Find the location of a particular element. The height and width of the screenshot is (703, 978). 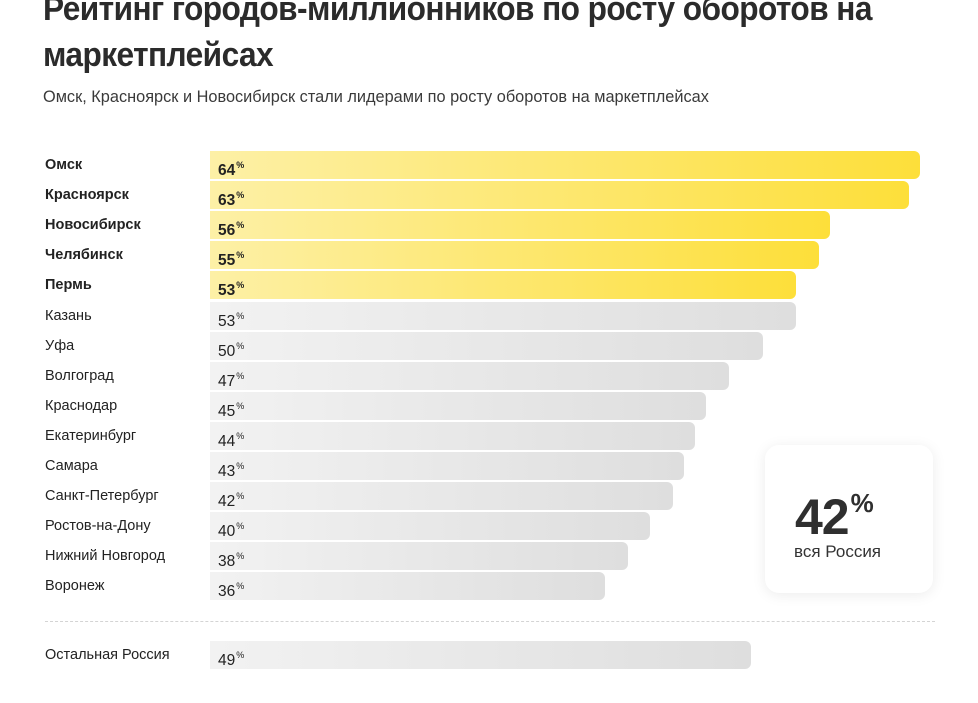

divider is located at coordinates (490, 621).